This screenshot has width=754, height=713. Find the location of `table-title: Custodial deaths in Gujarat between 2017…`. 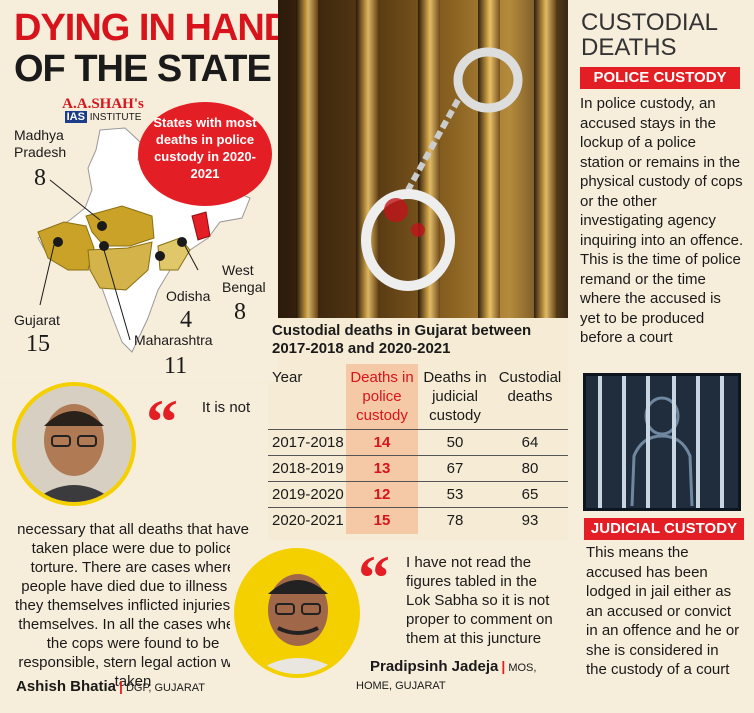

table-title: Custodial deaths in Gujarat between 2017… is located at coordinates (402, 339).